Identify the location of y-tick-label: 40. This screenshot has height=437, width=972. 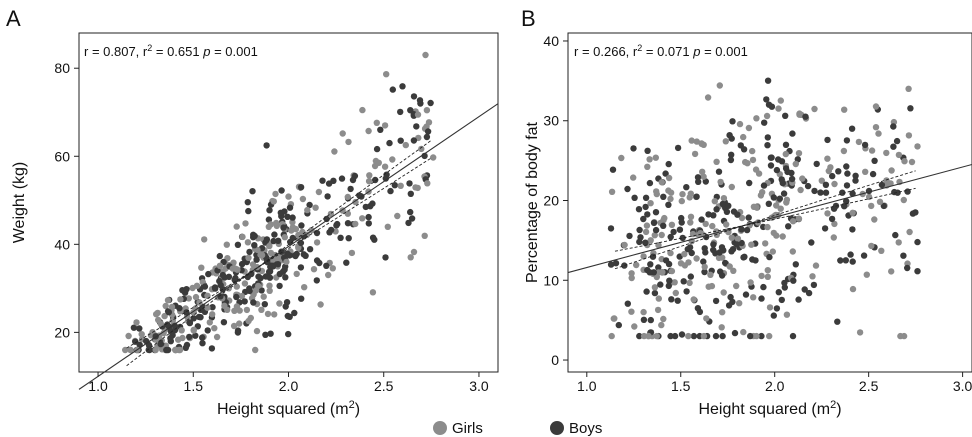
(551, 41).